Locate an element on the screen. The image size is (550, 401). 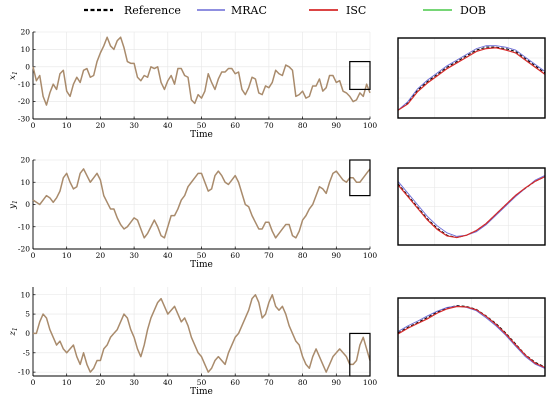
legend-label-isc: ISC is located at coordinates (356, 10).